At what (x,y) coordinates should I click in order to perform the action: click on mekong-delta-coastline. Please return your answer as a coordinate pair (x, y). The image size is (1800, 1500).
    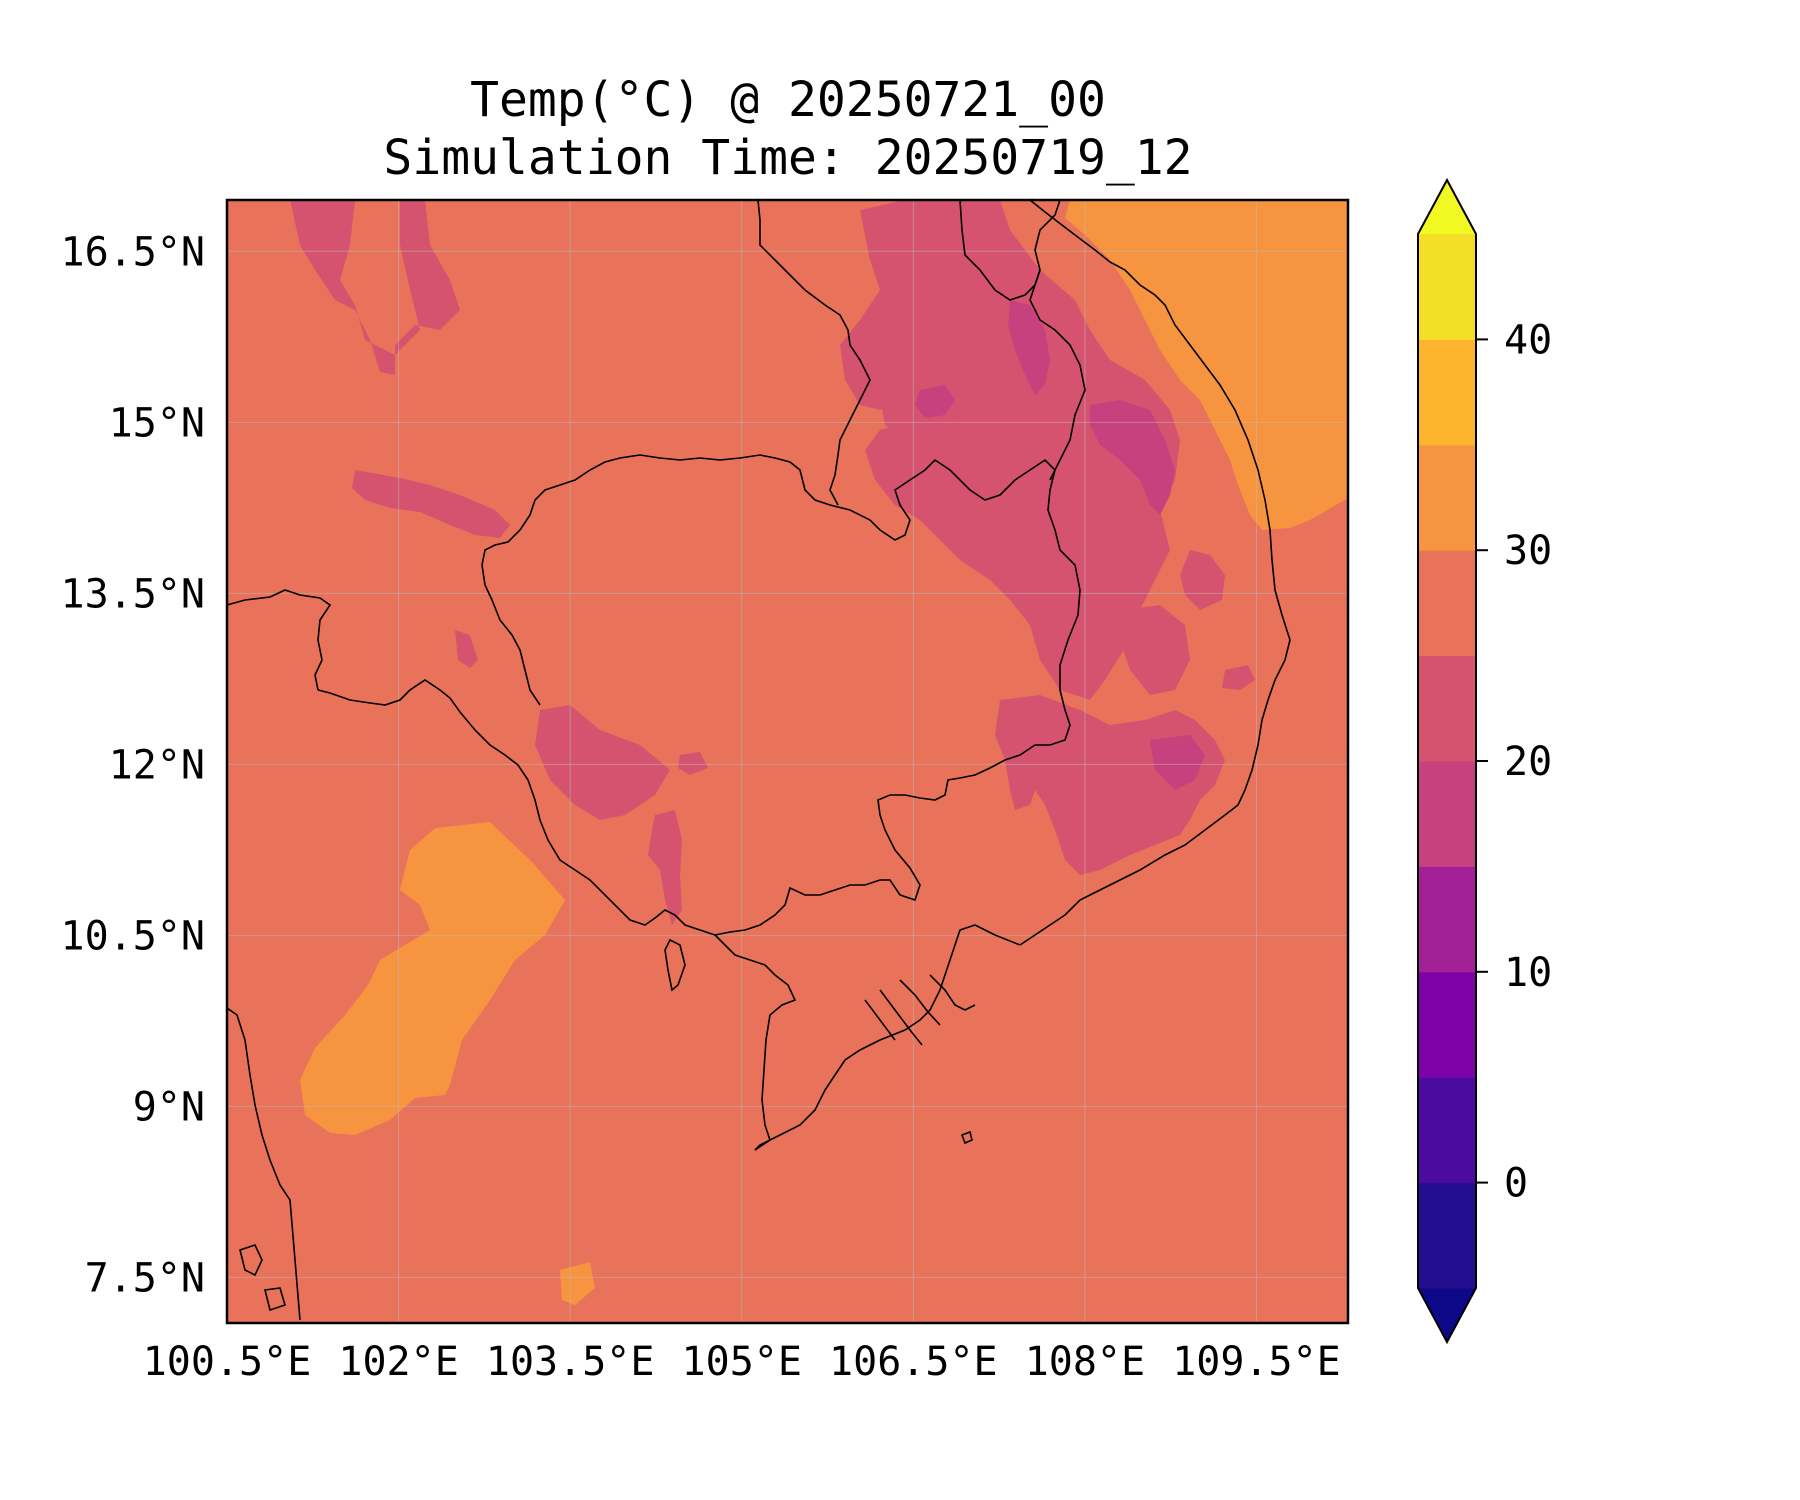
    Looking at the image, I should click on (887, 1037).